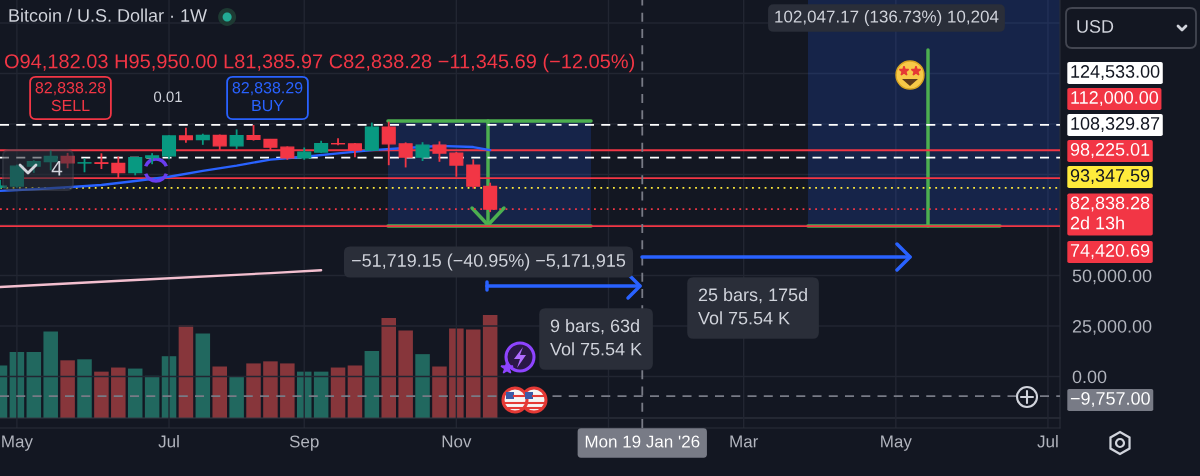 The width and height of the screenshot is (1200, 476). What do you see at coordinates (1110, 251) in the screenshot?
I see `legend-label: 74,420.69` at bounding box center [1110, 251].